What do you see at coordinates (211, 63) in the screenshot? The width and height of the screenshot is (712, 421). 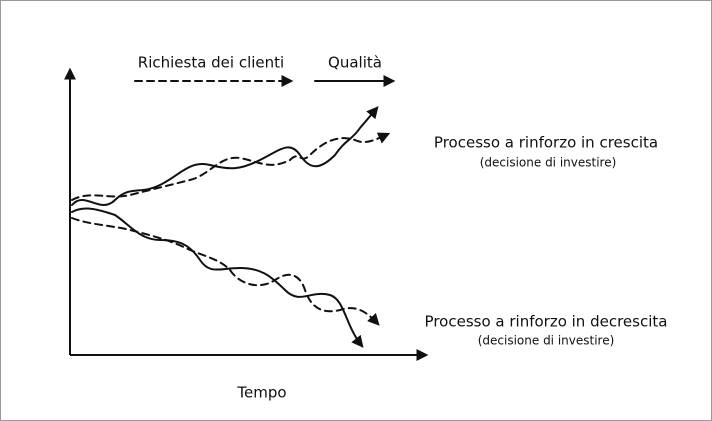 I see `legend-label: Richiesta dei clienti` at bounding box center [211, 63].